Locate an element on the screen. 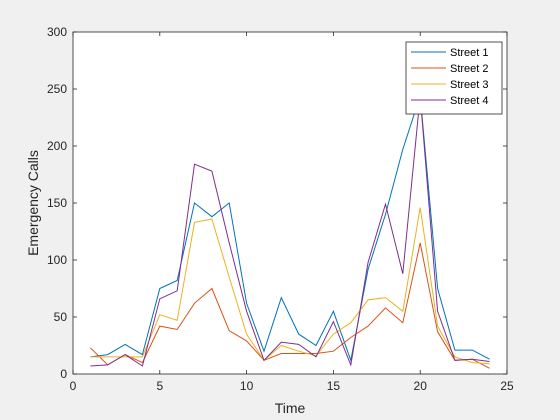  x-tick-label: 0 is located at coordinates (73, 386).